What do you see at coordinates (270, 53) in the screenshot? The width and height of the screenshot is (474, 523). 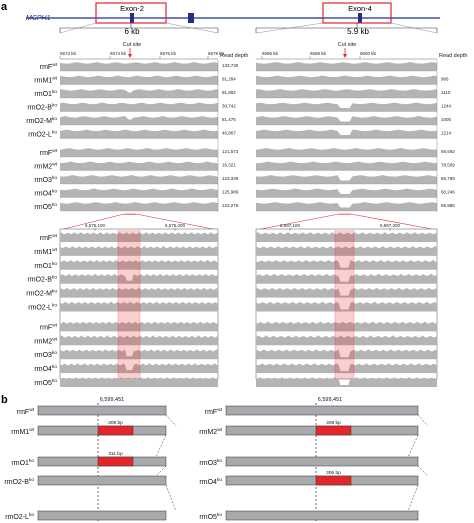 I see `coord-tick-label: 6596 kb` at bounding box center [270, 53].